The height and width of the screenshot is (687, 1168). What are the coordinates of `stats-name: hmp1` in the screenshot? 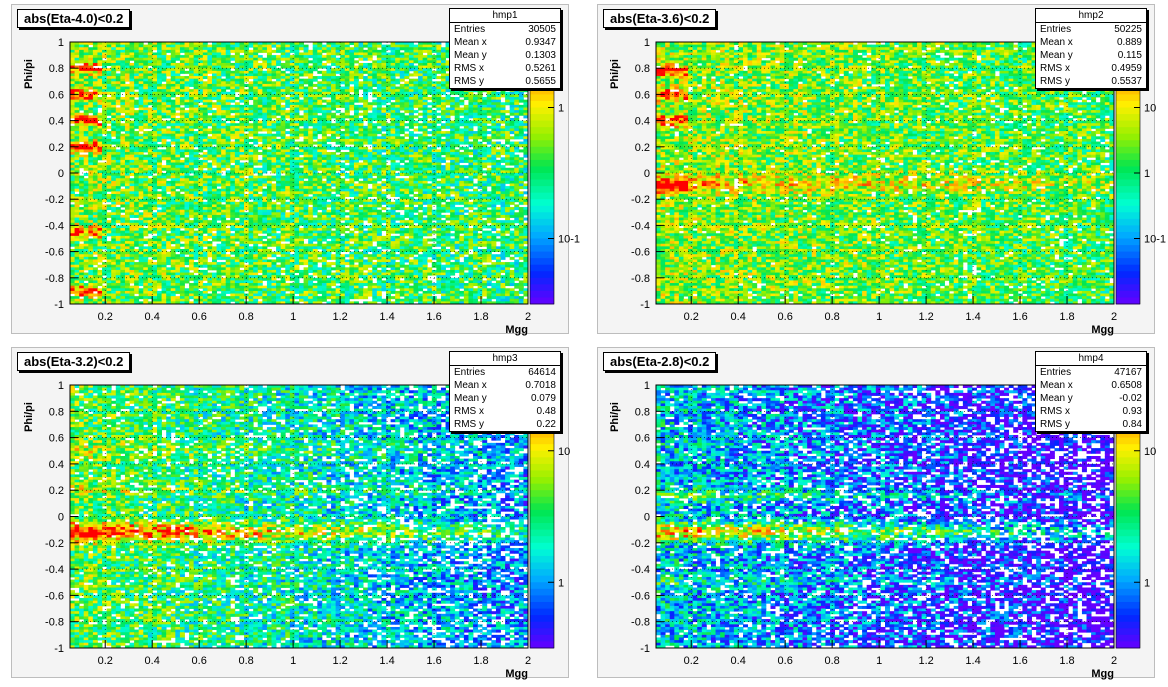 It's located at (505, 16).